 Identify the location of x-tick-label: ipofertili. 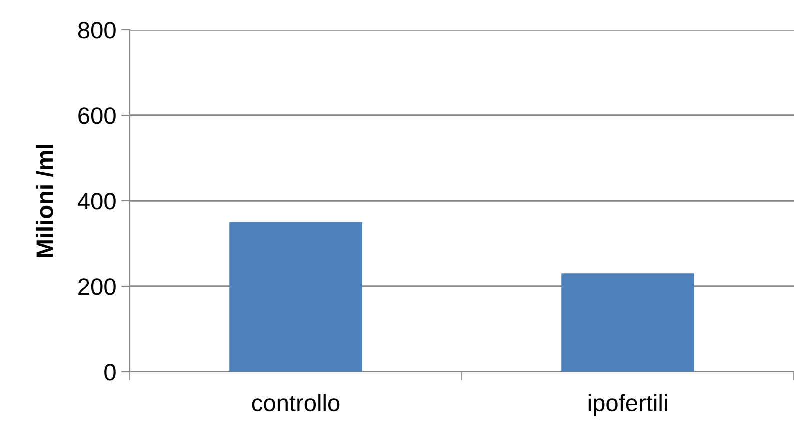
(628, 405).